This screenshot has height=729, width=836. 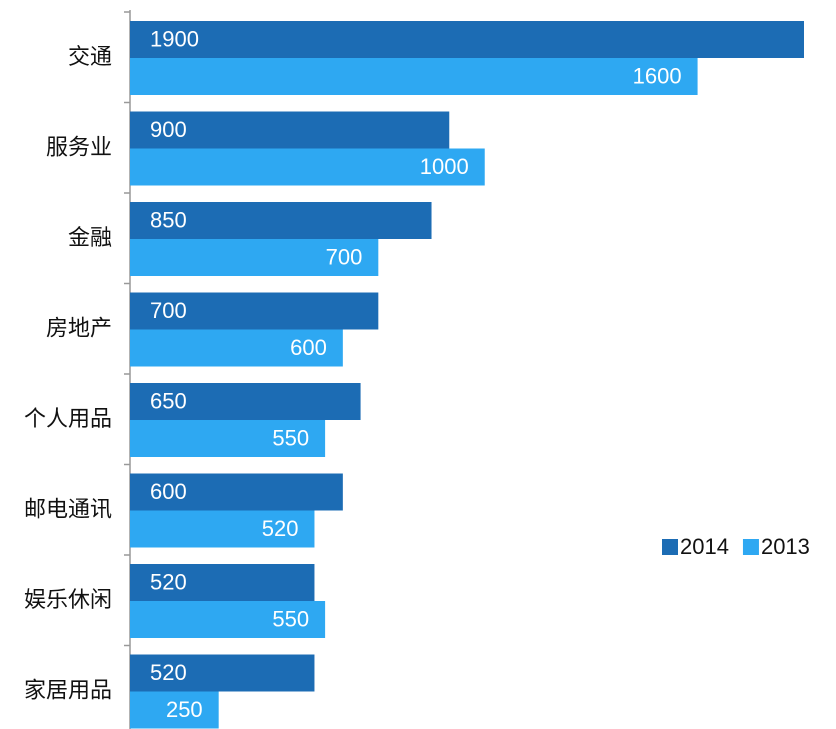 I want to click on value-label: 250, so click(x=184, y=709).